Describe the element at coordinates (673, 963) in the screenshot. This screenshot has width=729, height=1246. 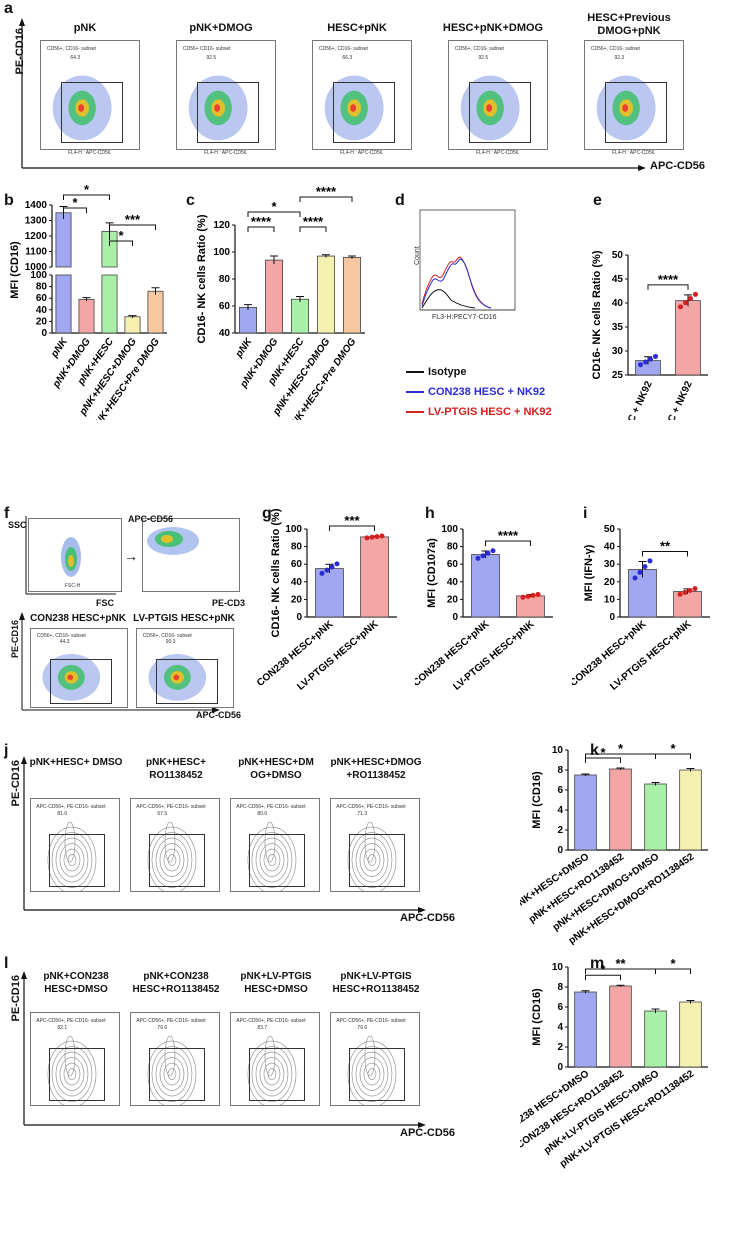
I see `m-sig-label-2: *` at that location.